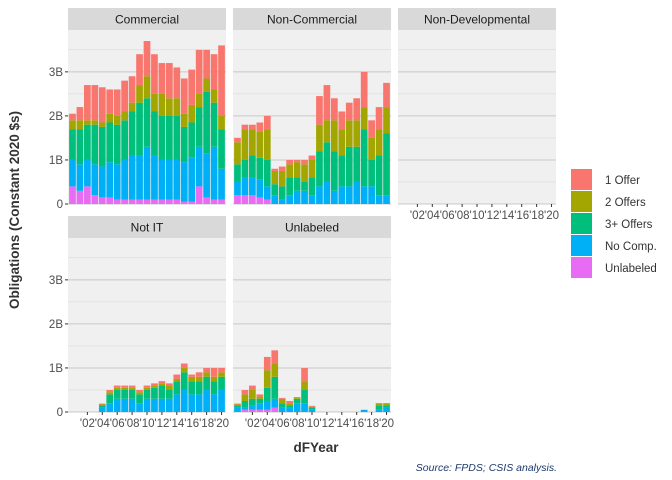 The height and width of the screenshot is (480, 672). What do you see at coordinates (612, 223) in the screenshot?
I see `legend-item: 3+ Offers` at bounding box center [612, 223].